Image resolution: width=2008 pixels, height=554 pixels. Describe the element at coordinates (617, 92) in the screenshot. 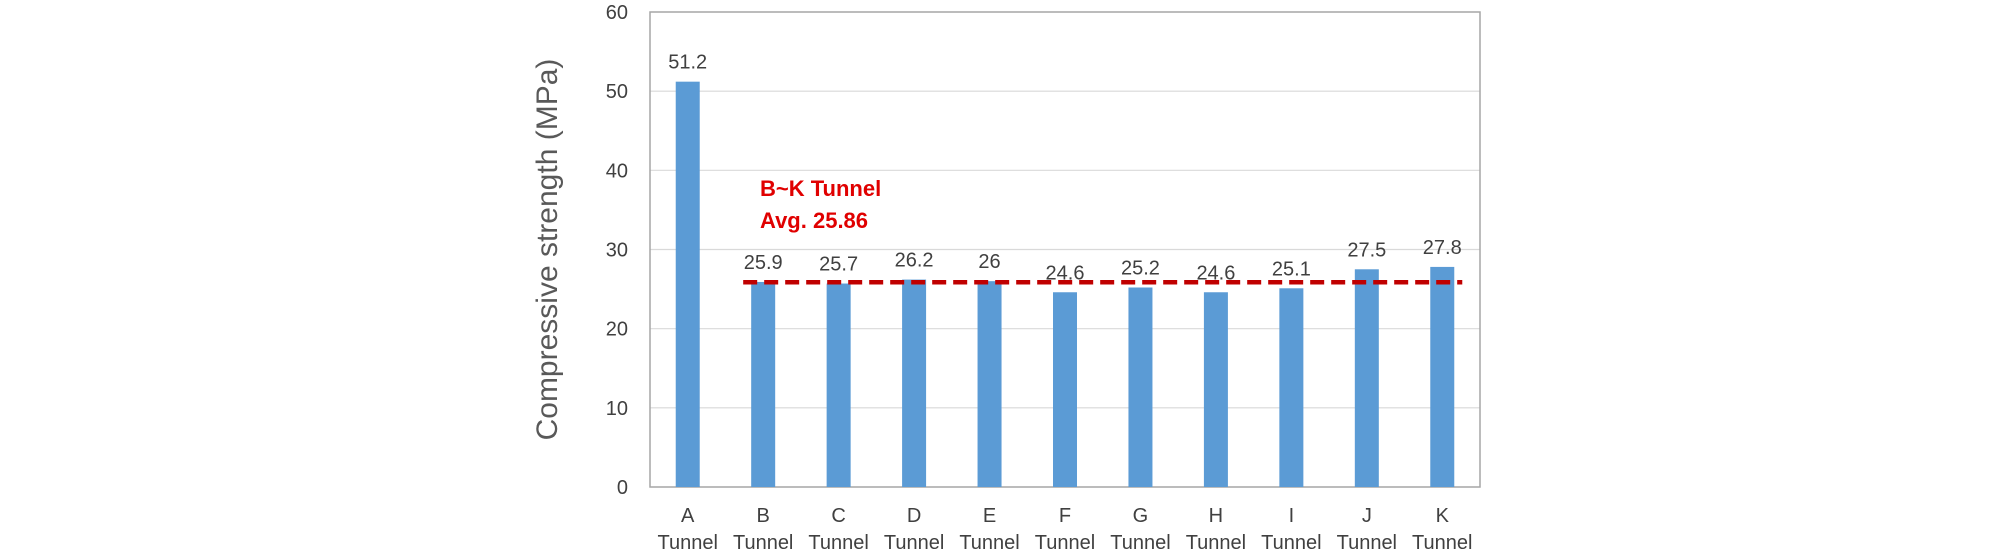

I see `y-tick-label: 50` at that location.